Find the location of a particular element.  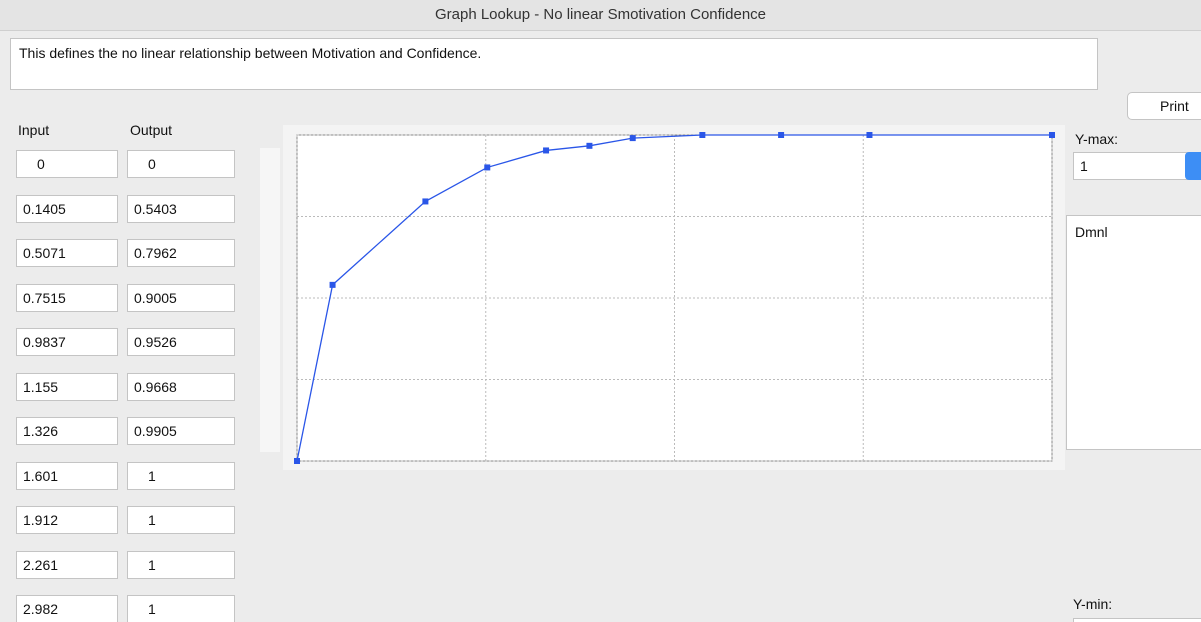

ymax-dropdown is located at coordinates (1193, 166).